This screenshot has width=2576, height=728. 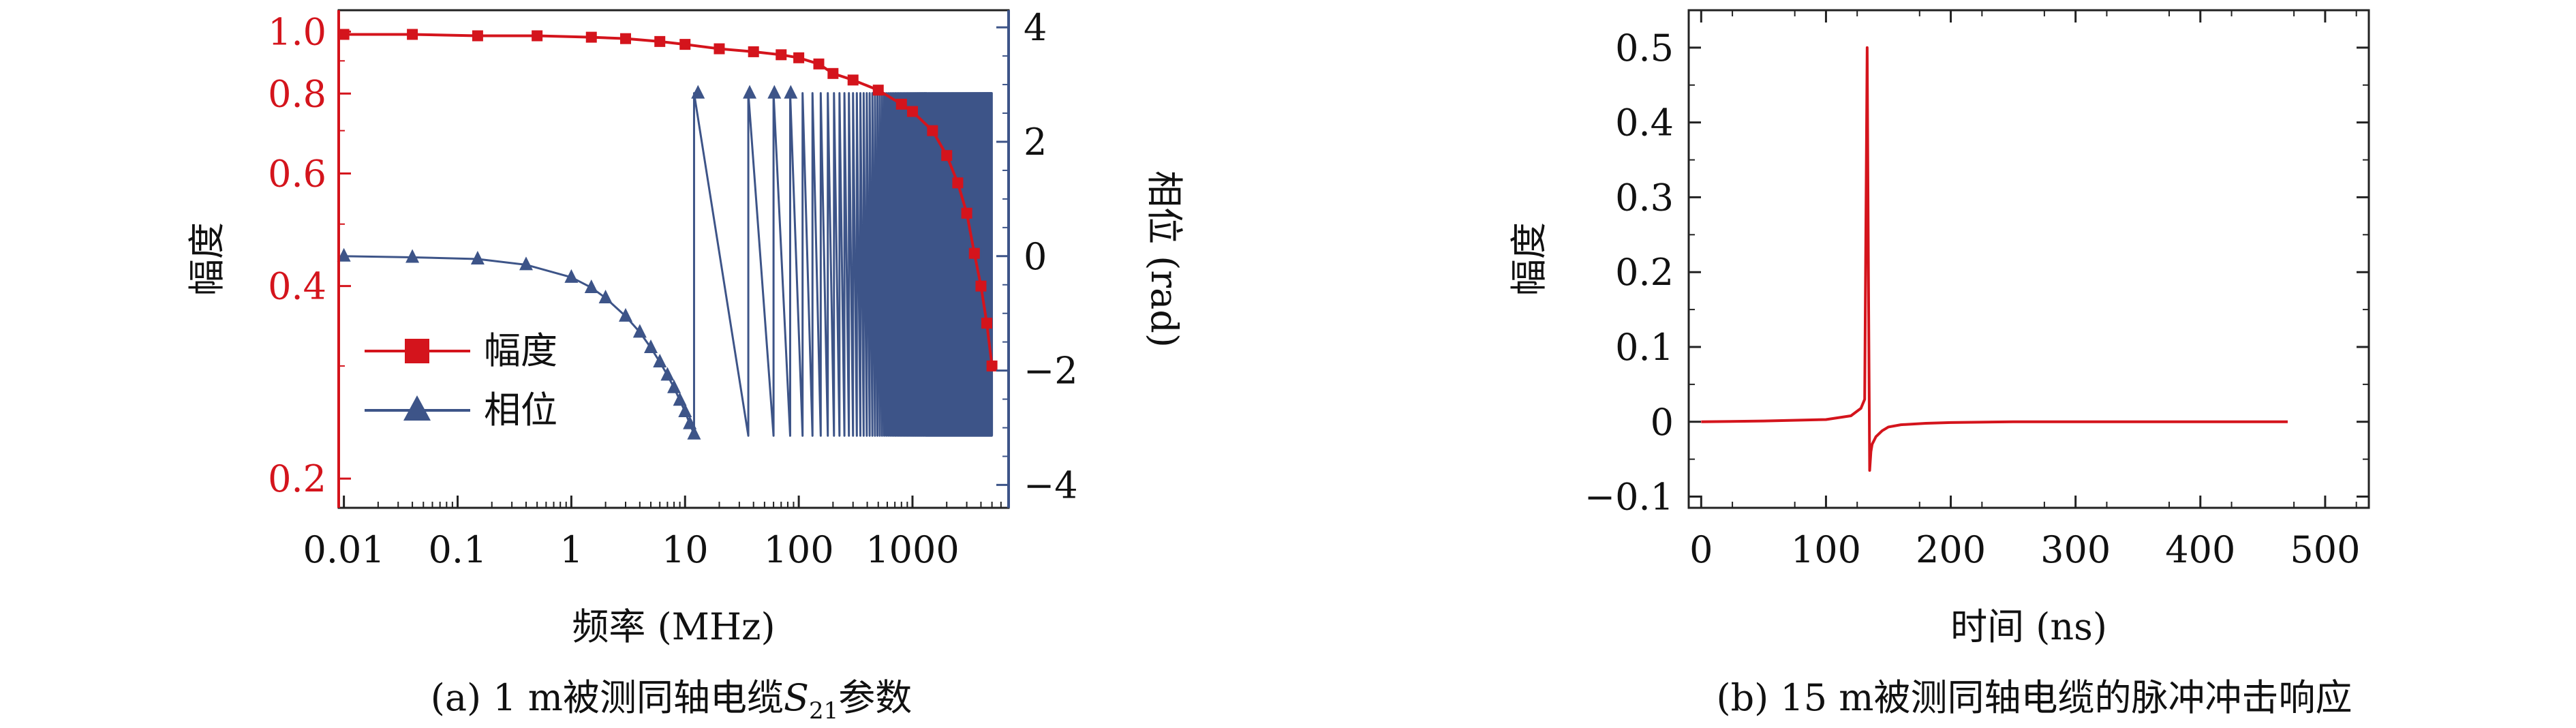 I want to click on right-tick-label: 2, so click(x=1035, y=142).